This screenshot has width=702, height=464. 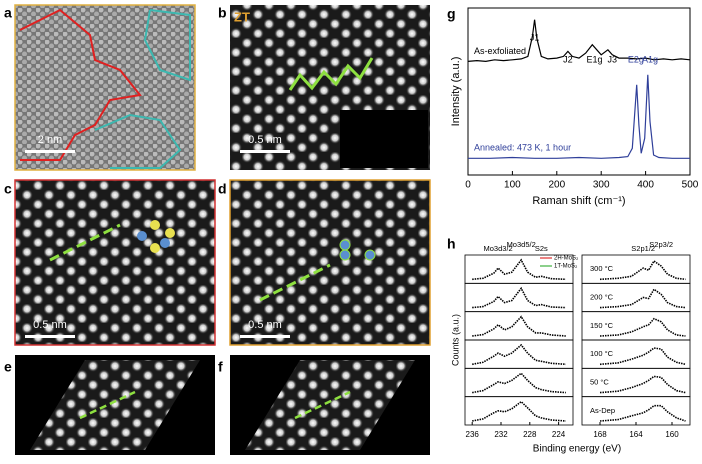 What do you see at coordinates (643, 248) in the screenshot?
I see `peak-label: S2p1/2` at bounding box center [643, 248].